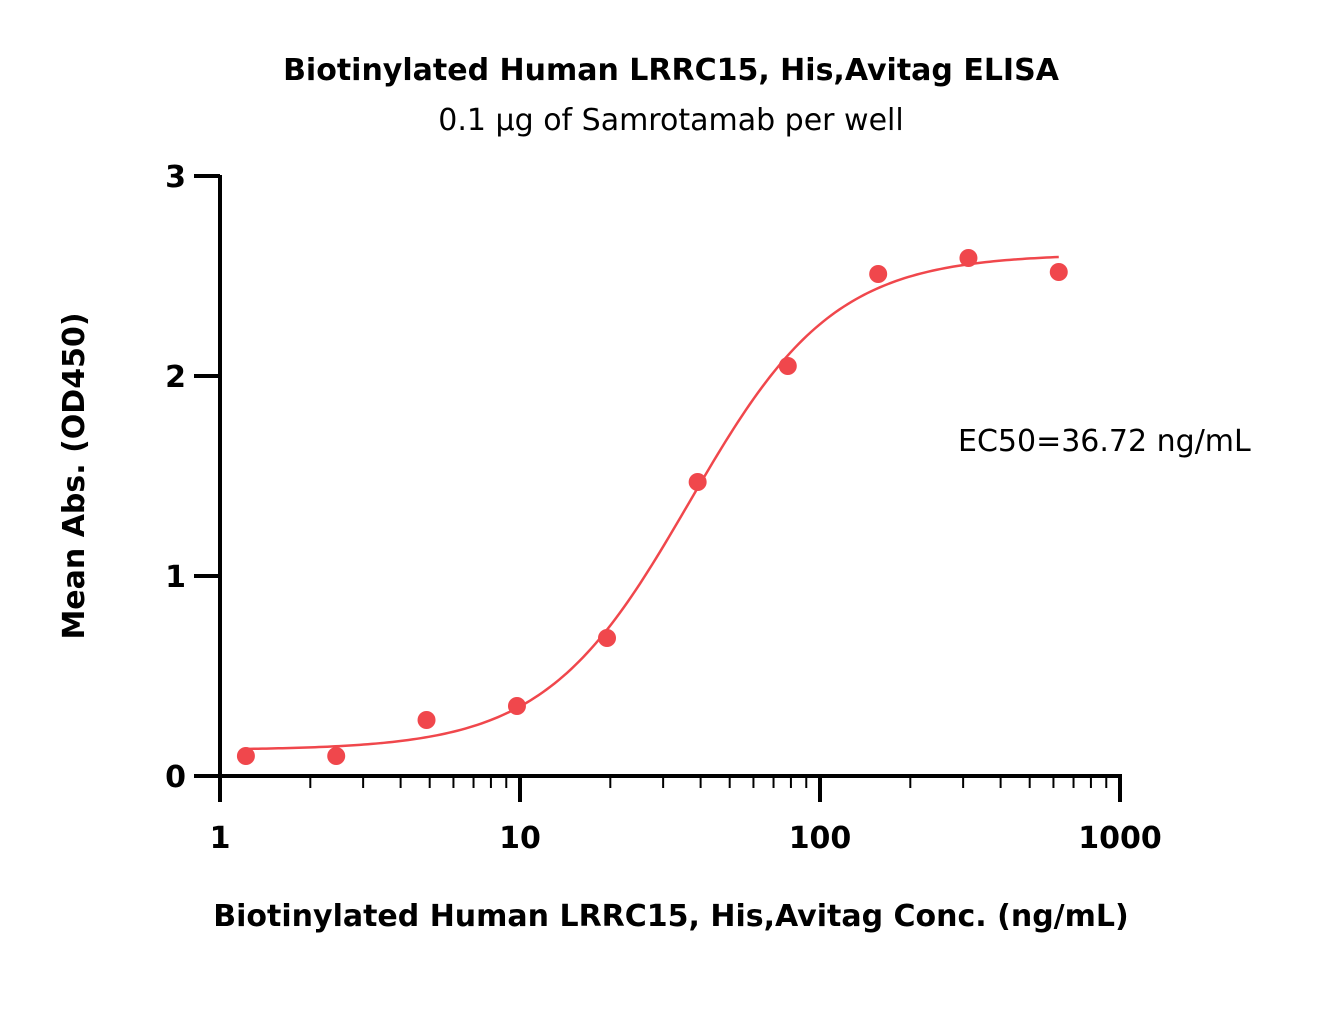 Image resolution: width=1318 pixels, height=1032 pixels. What do you see at coordinates (175, 377) in the screenshot?
I see `y-tick-label: 2` at bounding box center [175, 377].